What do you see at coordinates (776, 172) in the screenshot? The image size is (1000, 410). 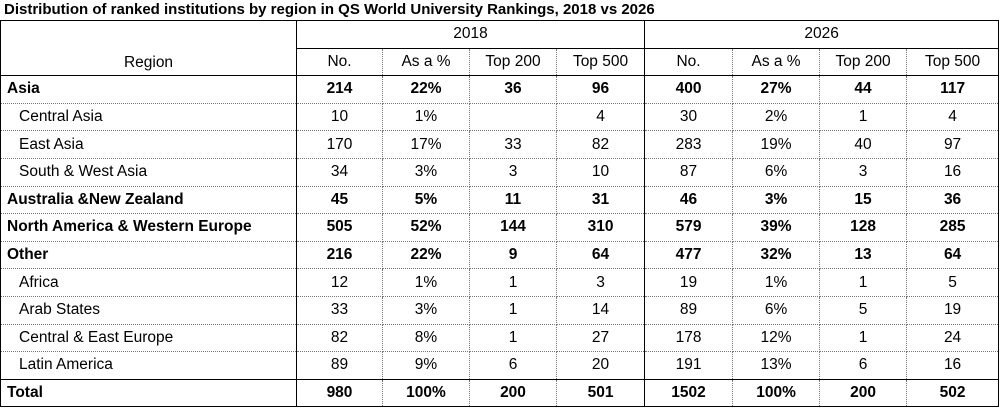 I see `percent-2026-cell: 6%` at bounding box center [776, 172].